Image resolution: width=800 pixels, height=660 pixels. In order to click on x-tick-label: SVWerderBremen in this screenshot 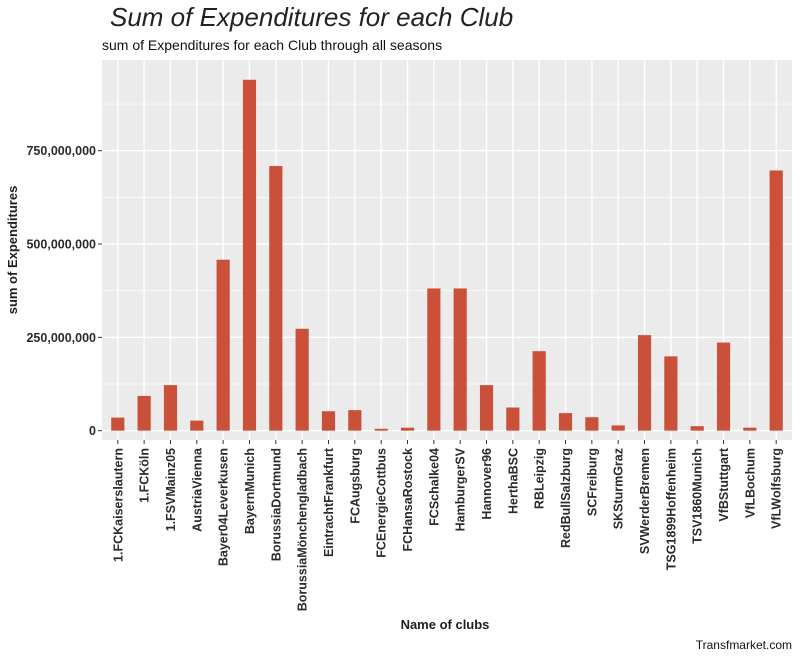, I will do `click(645, 501)`.